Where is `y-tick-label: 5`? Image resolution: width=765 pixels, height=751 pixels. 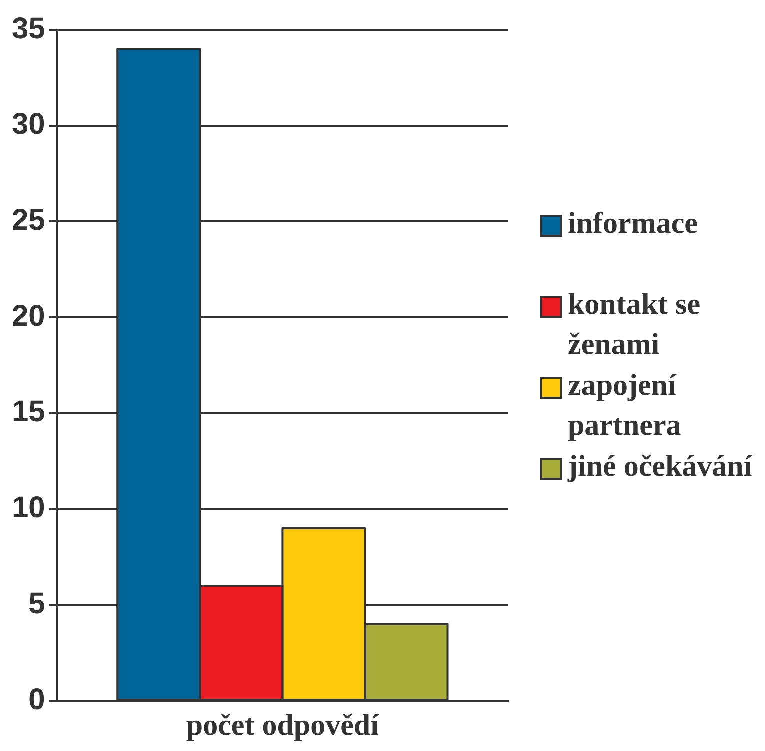
y-tick-label: 5 is located at coordinates (37, 603).